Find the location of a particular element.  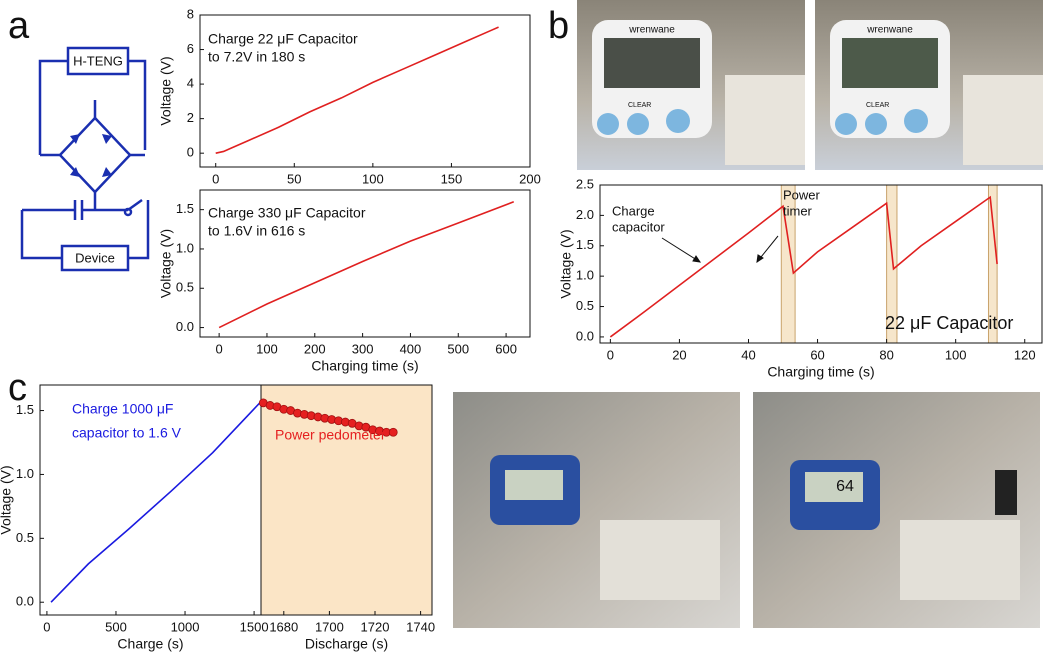

x-tick-label: 120 is located at coordinates (1025, 354).